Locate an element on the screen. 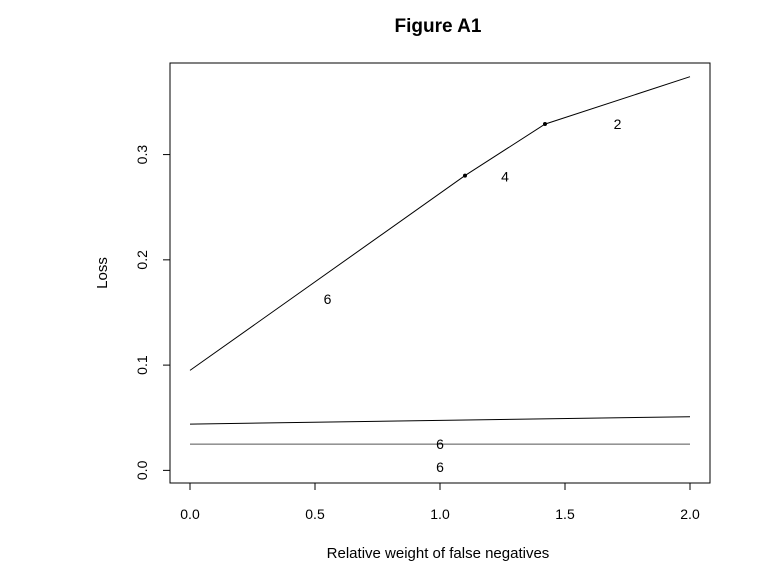  chart-title: Figure A1 is located at coordinates (438, 26).